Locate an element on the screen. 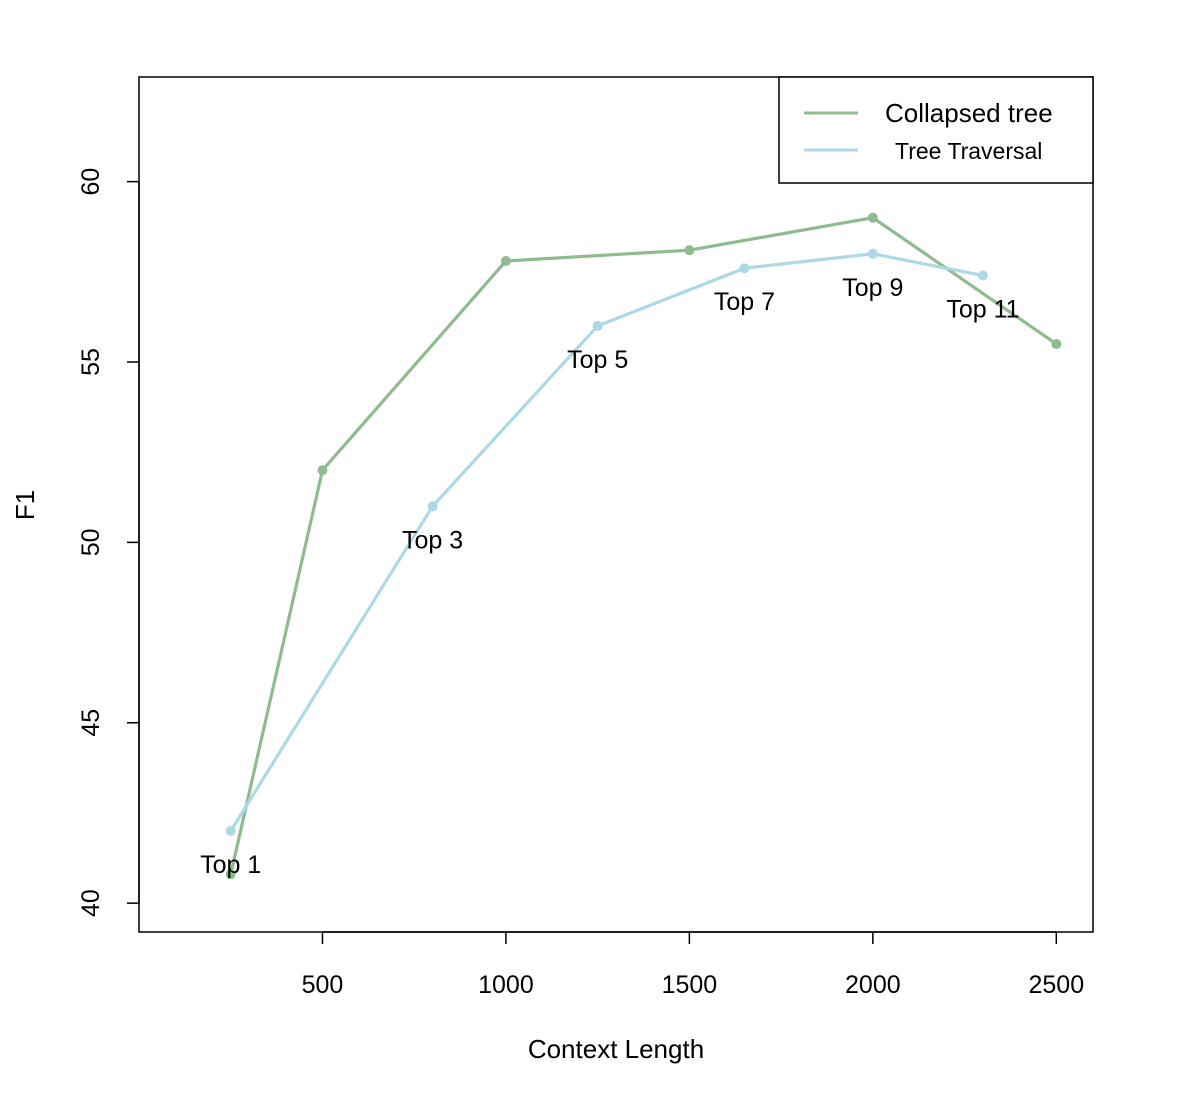  point-label: Top 5 is located at coordinates (597, 360).